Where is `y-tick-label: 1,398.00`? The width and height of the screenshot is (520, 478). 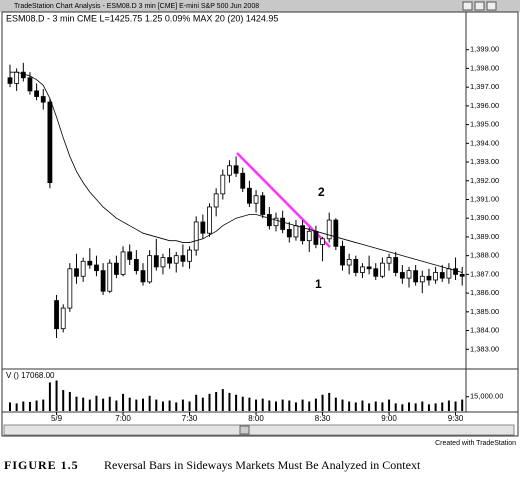 y-tick-label: 1,398.00 is located at coordinates (484, 67).